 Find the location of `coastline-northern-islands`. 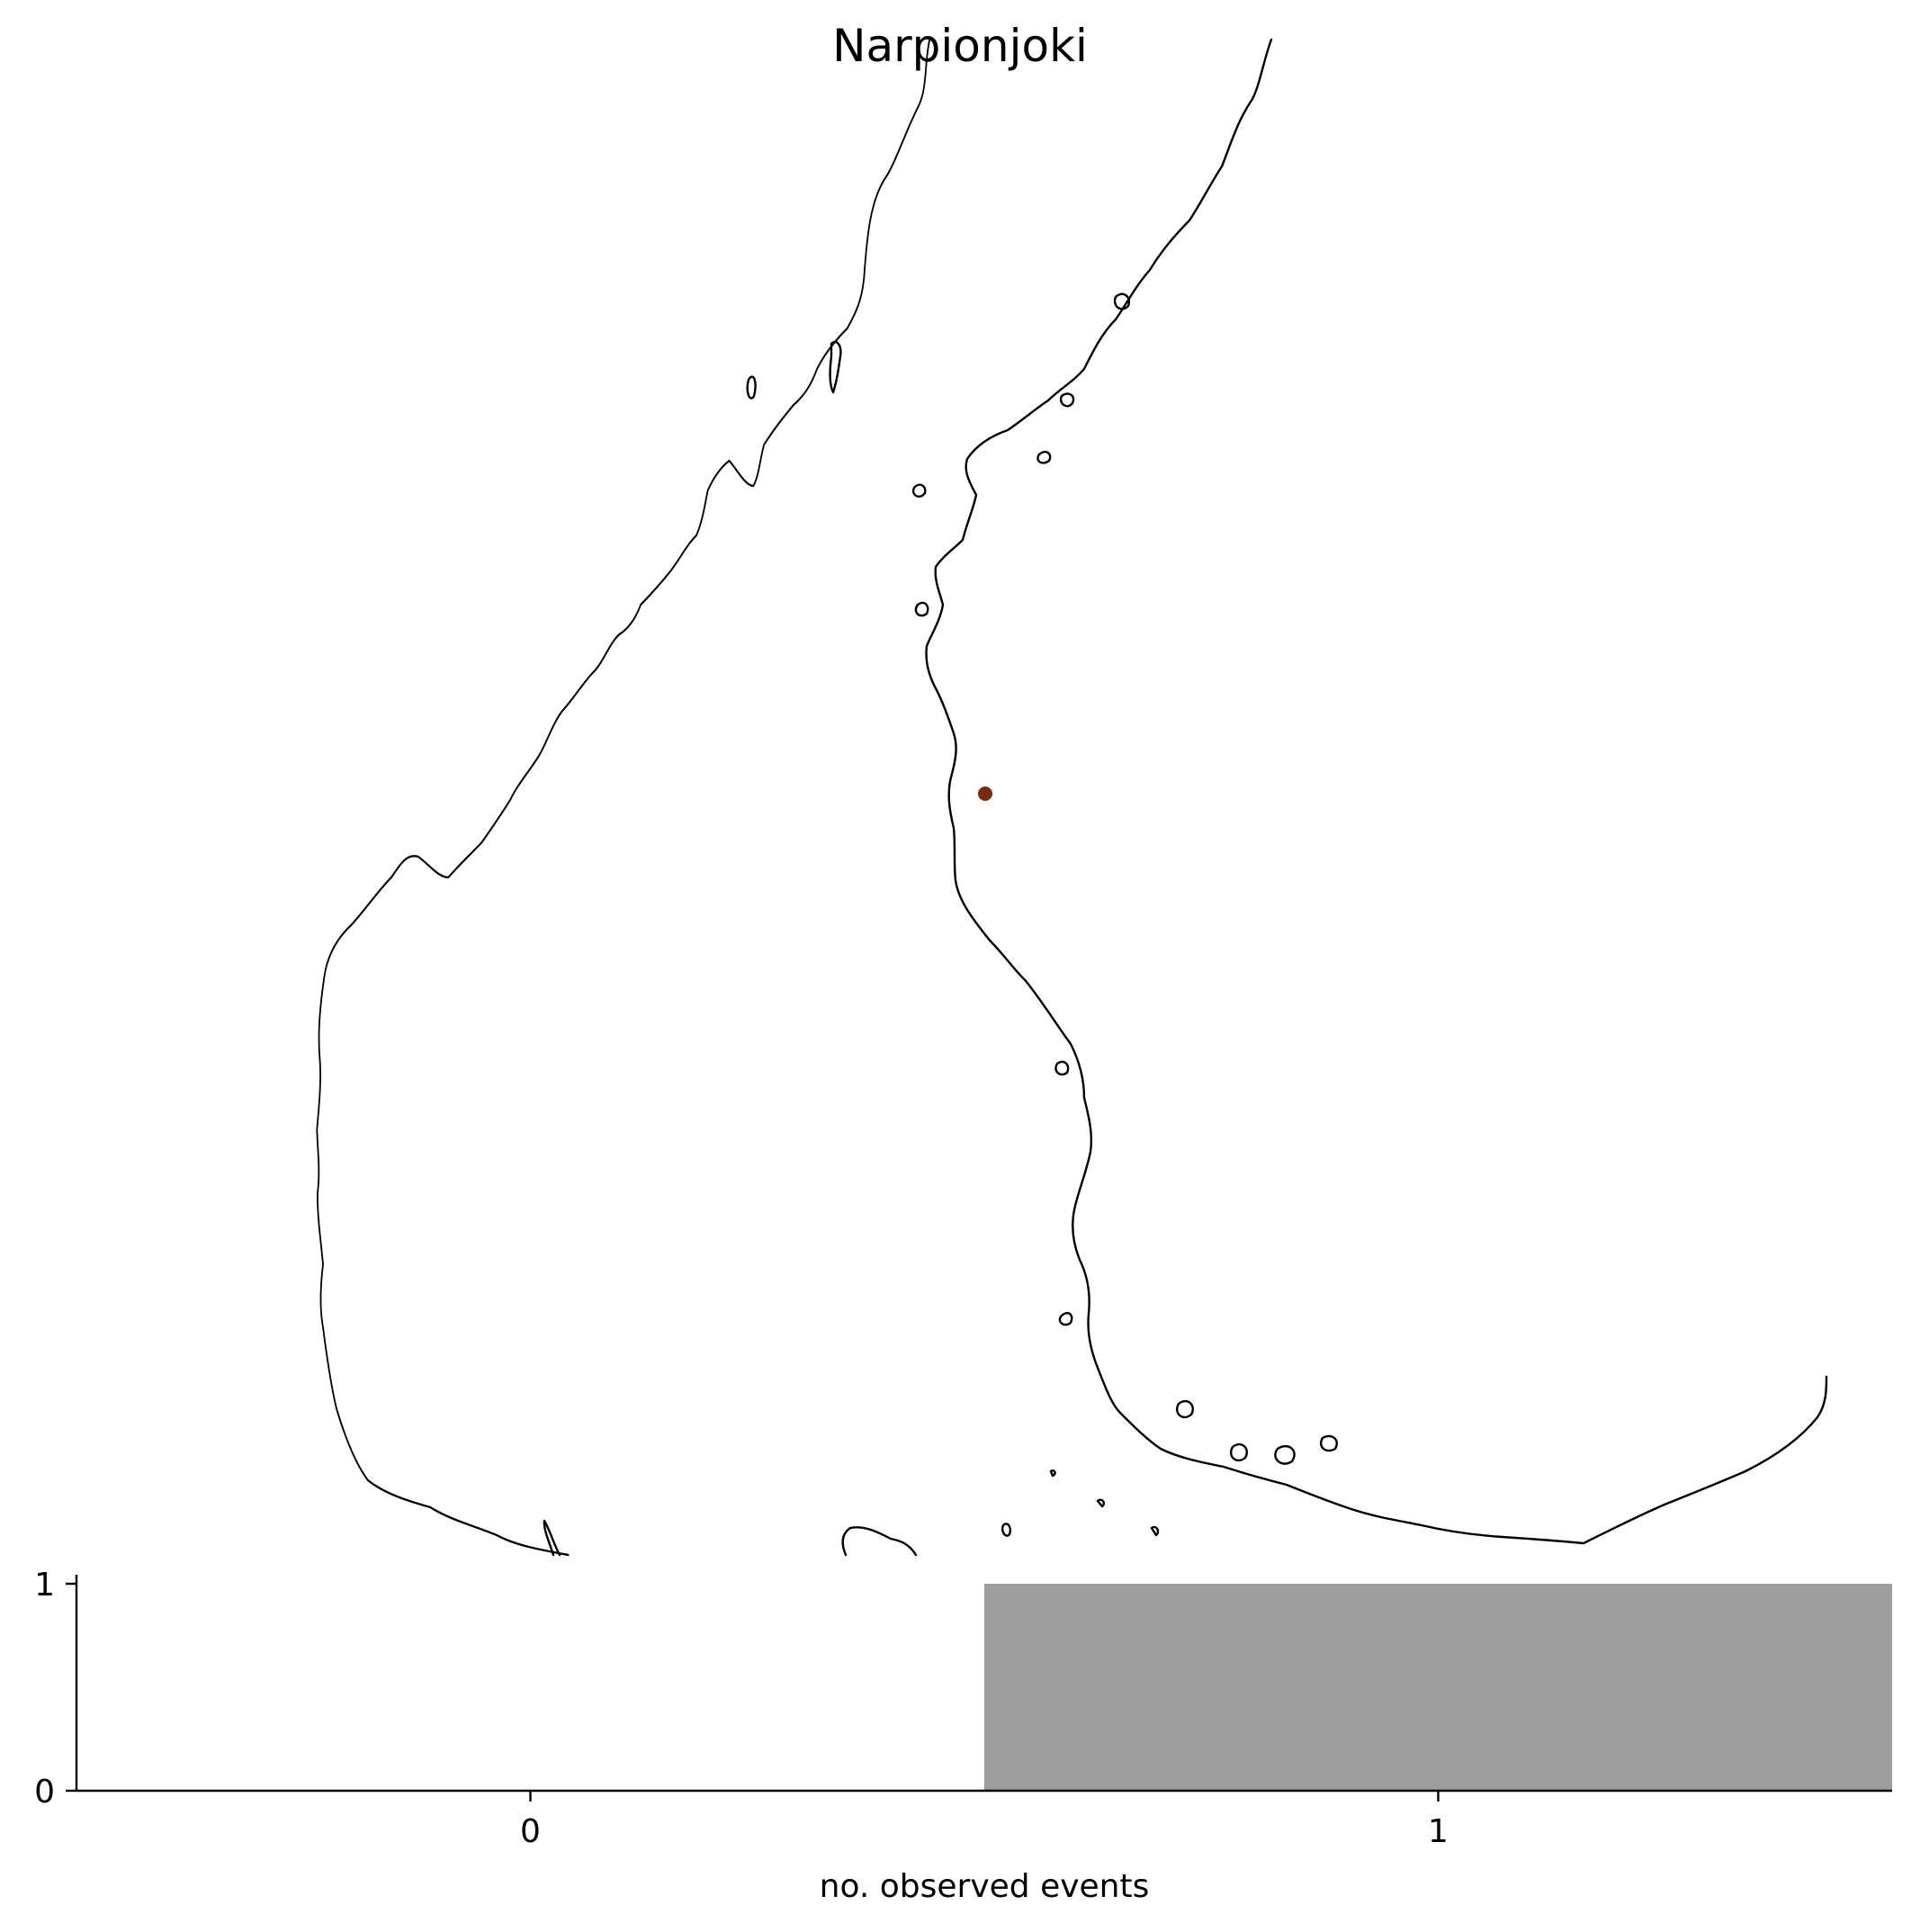

coastline-northern-islands is located at coordinates (794, 370).